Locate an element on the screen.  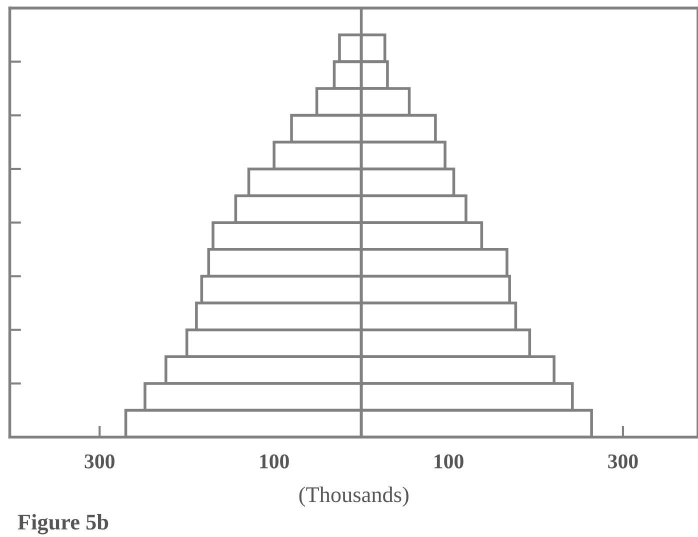
x-axis-title: (Thousands) is located at coordinates (353, 496).